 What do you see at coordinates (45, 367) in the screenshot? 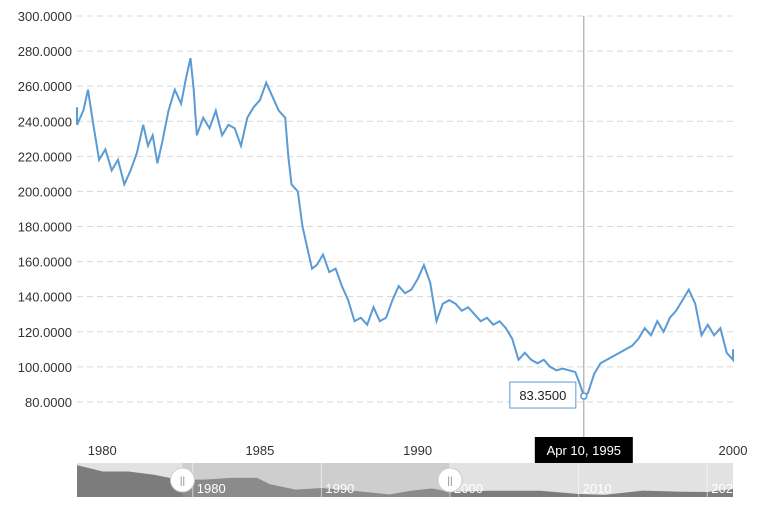
I see `y-tick-label: 100.0000` at bounding box center [45, 367].